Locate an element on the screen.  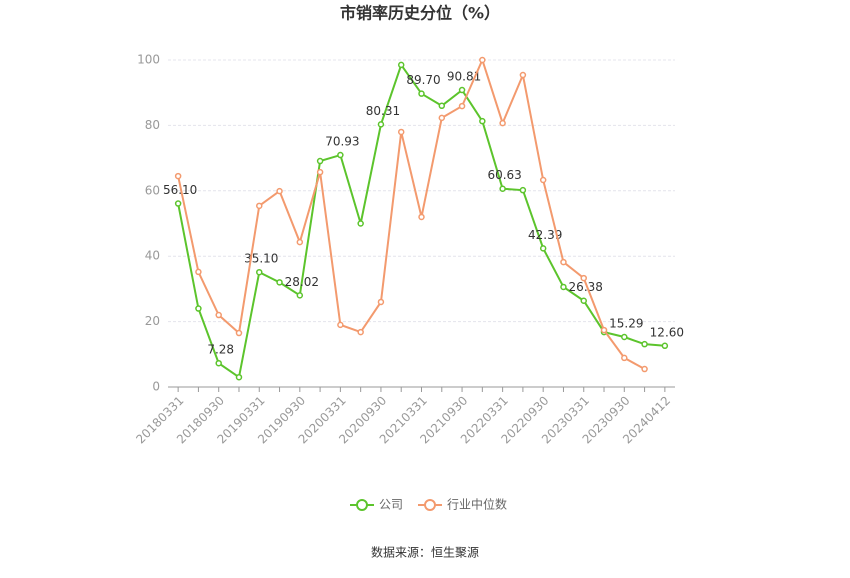
value-label: 35.10 is located at coordinates (261, 259).